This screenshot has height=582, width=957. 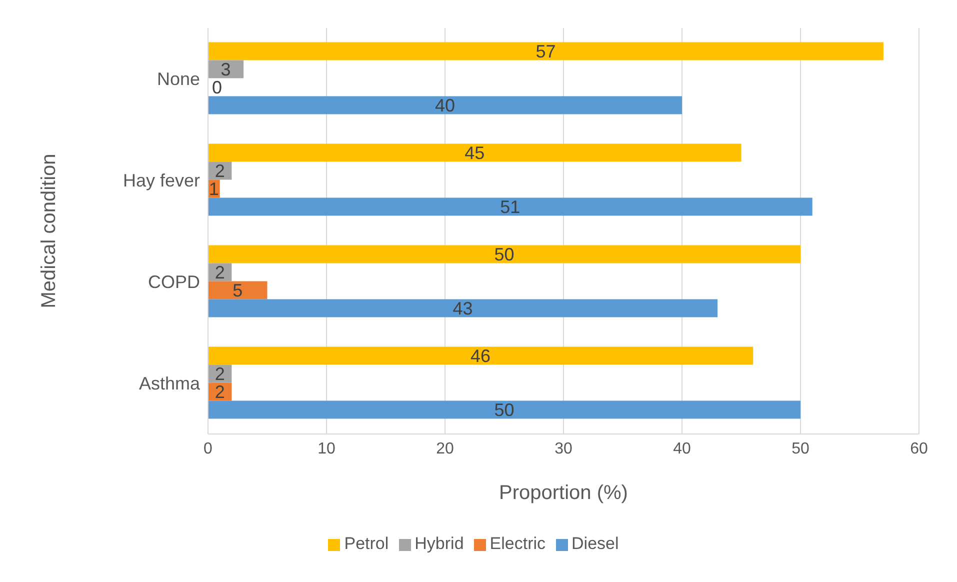 What do you see at coordinates (327, 449) in the screenshot?
I see `x-tick-label: 10` at bounding box center [327, 449].